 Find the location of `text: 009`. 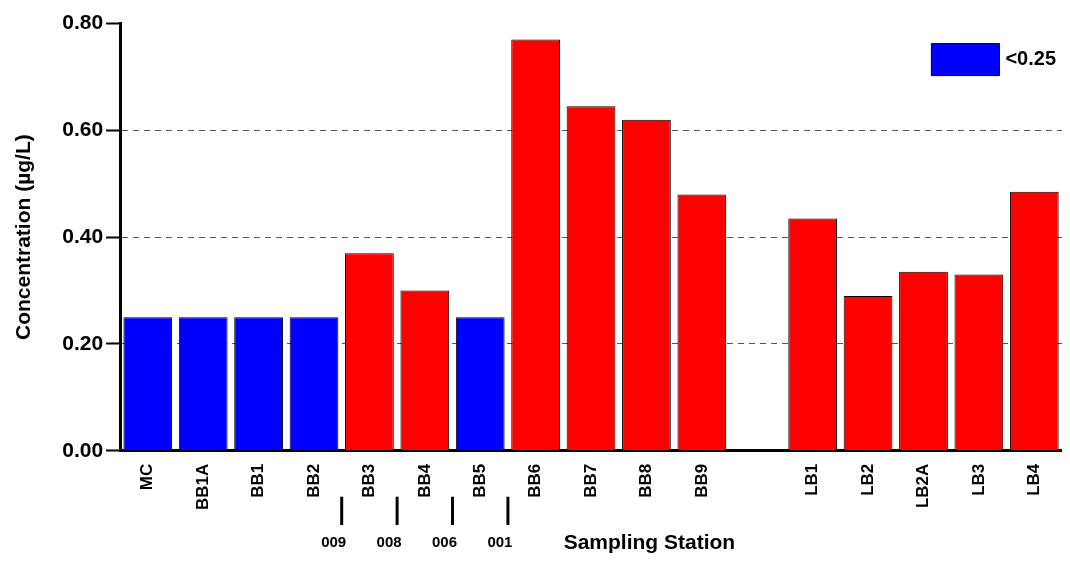

text: 009 is located at coordinates (334, 541).